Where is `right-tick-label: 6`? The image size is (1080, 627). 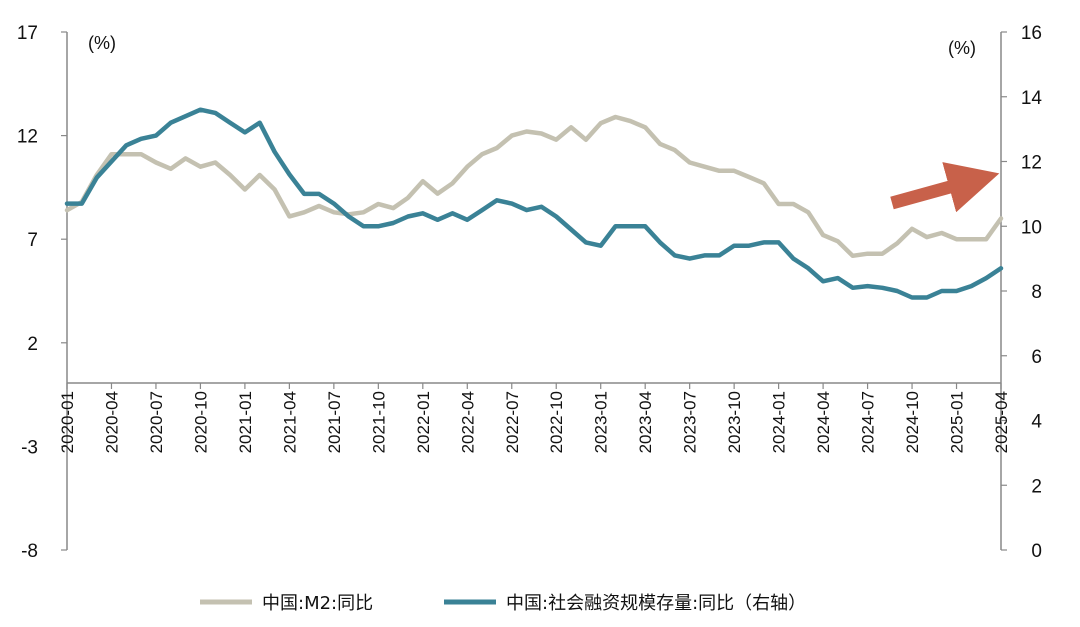 right-tick-label: 6 is located at coordinates (1036, 357).